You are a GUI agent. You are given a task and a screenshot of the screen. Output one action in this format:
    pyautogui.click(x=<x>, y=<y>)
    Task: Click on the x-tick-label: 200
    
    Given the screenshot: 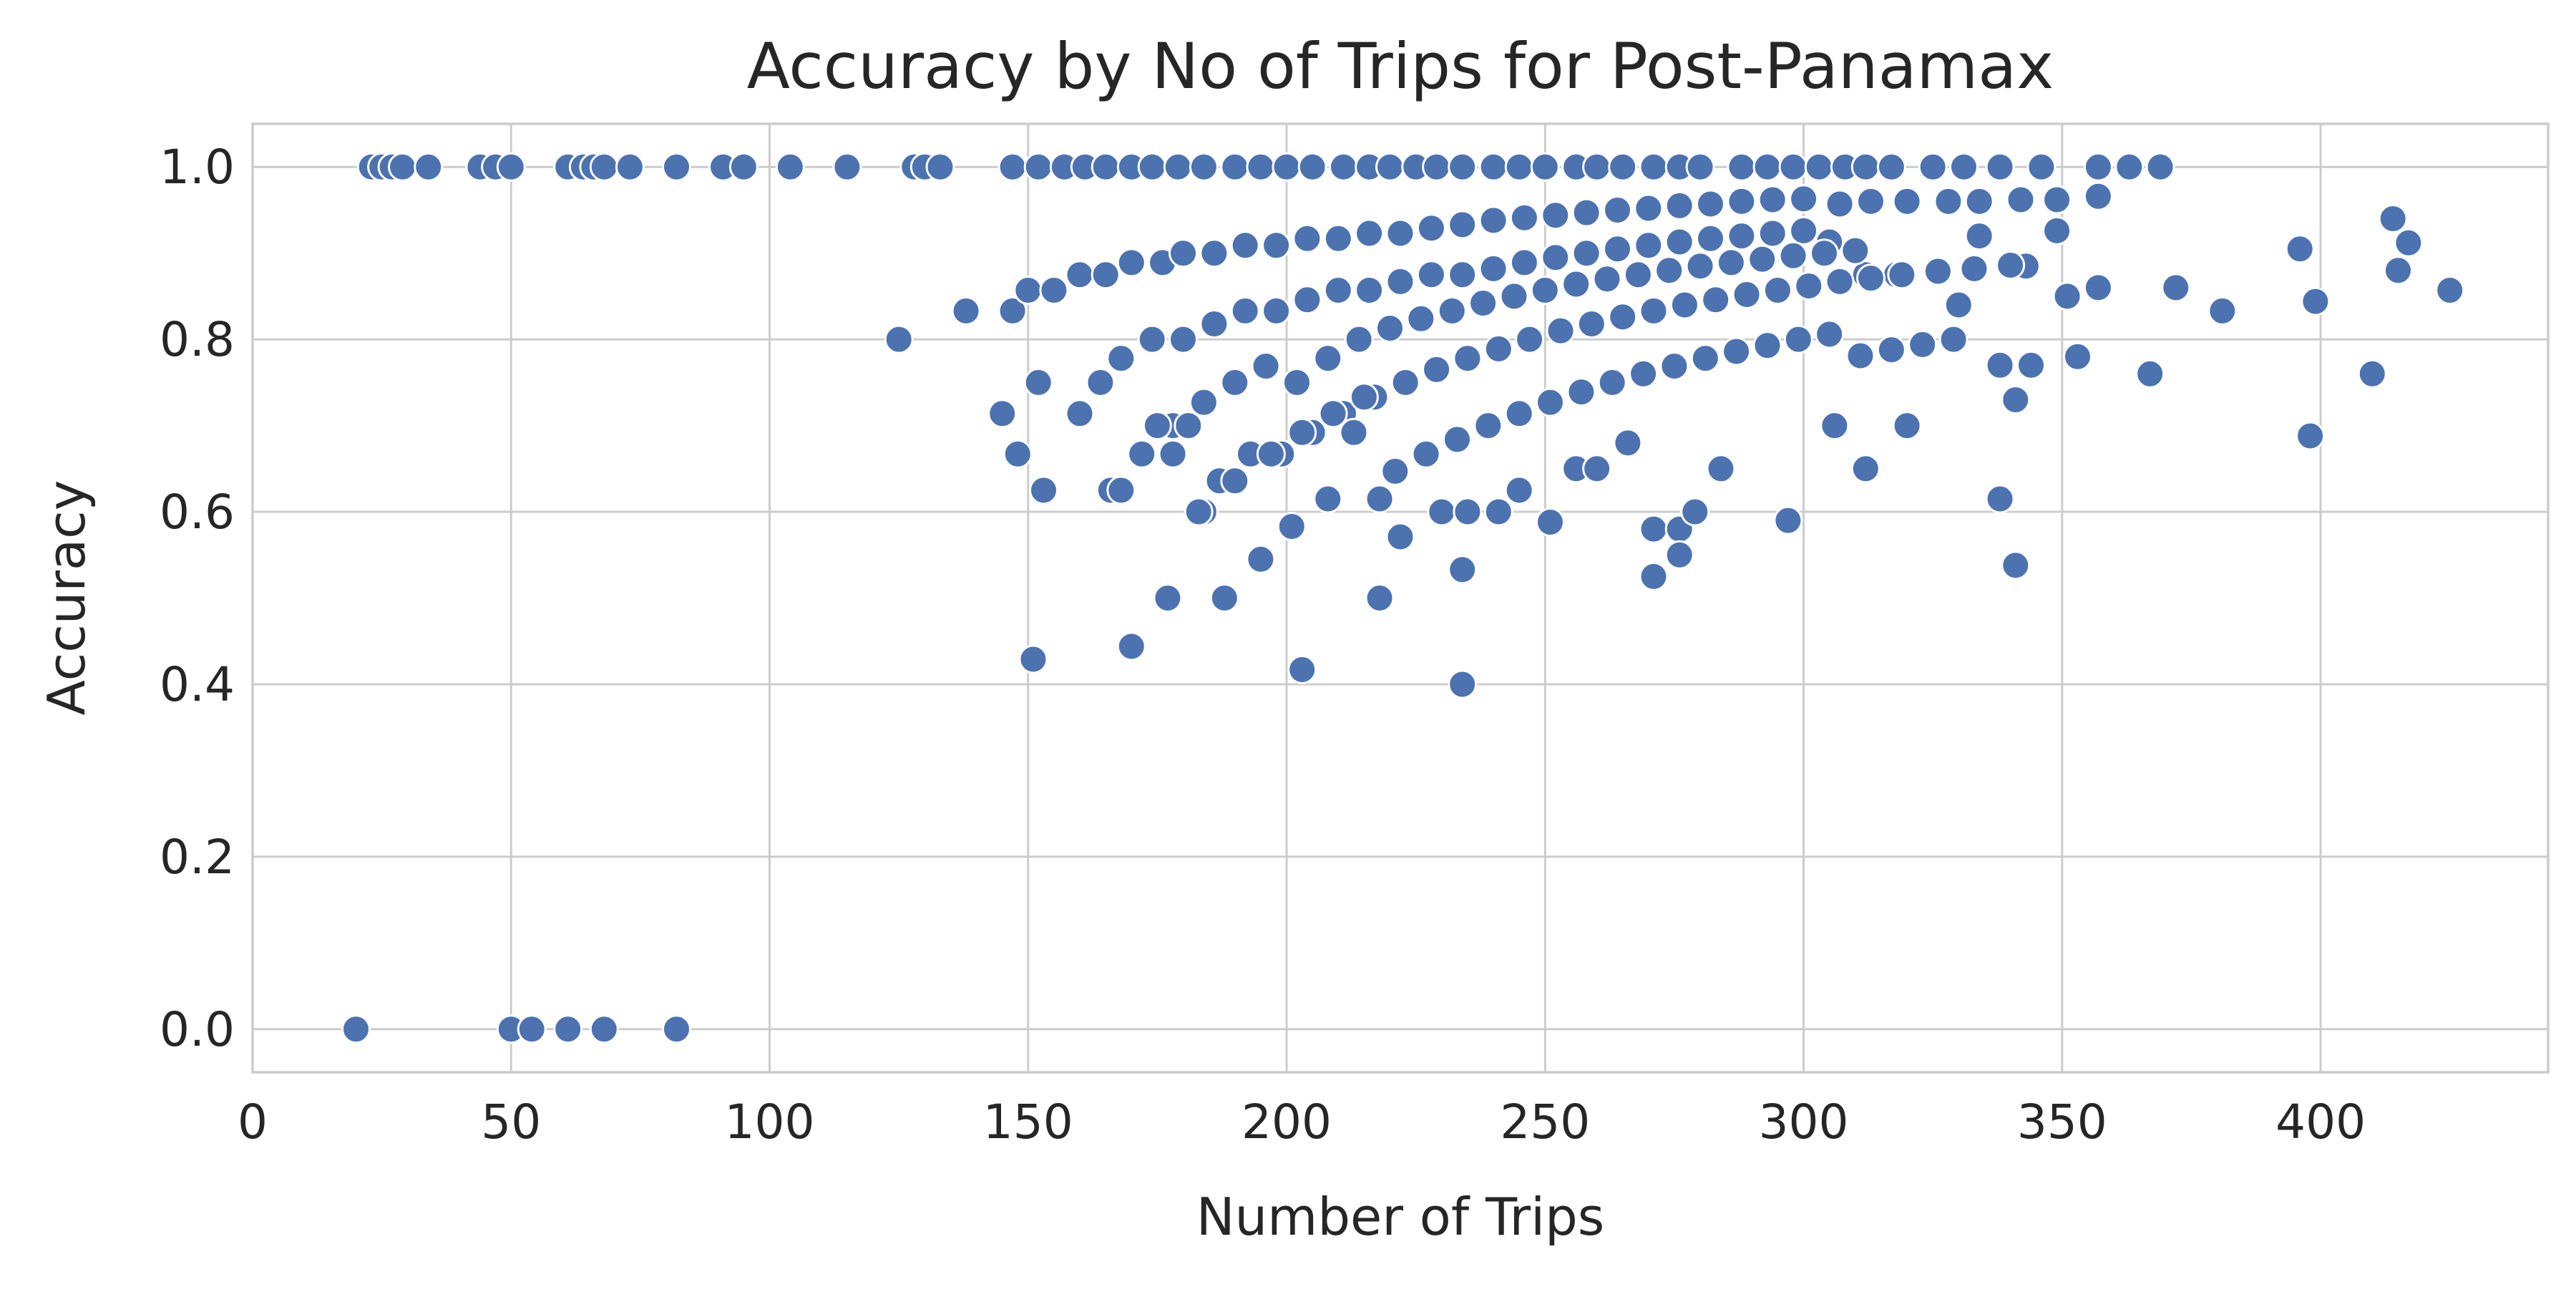 What is the action you would take?
    pyautogui.click(x=1286, y=1122)
    